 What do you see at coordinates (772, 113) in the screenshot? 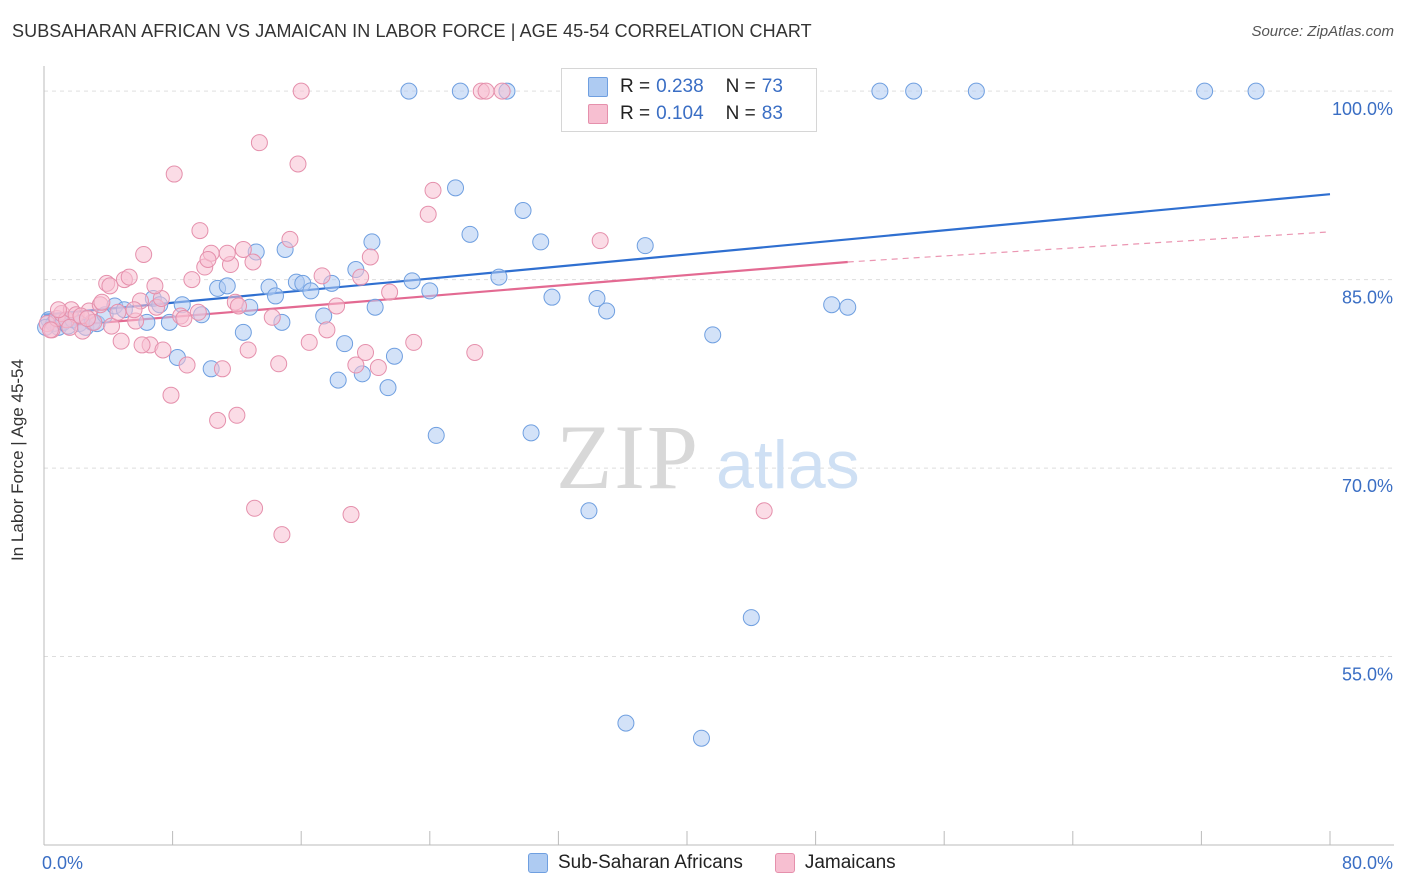
I see `legend-n-value: 83` at bounding box center [772, 113].